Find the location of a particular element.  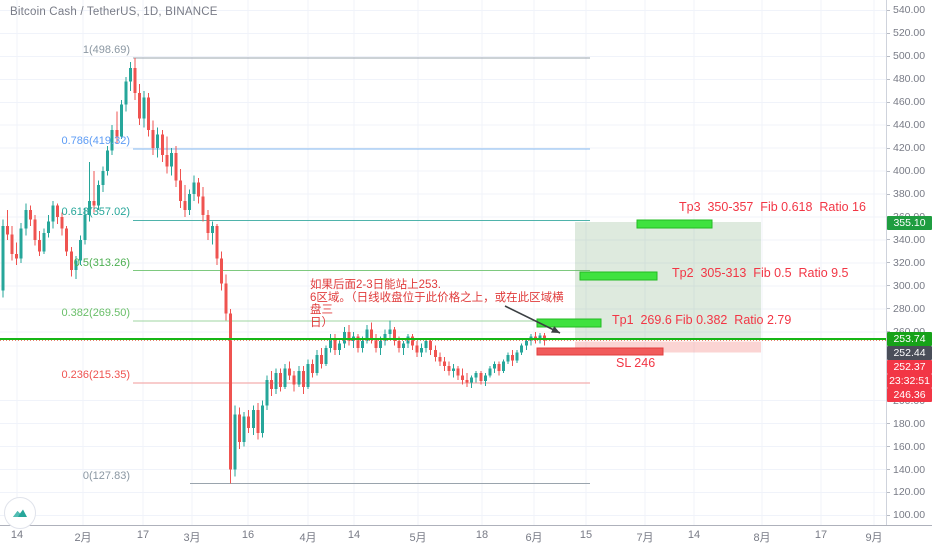

tp3-bar is located at coordinates (674, 224).